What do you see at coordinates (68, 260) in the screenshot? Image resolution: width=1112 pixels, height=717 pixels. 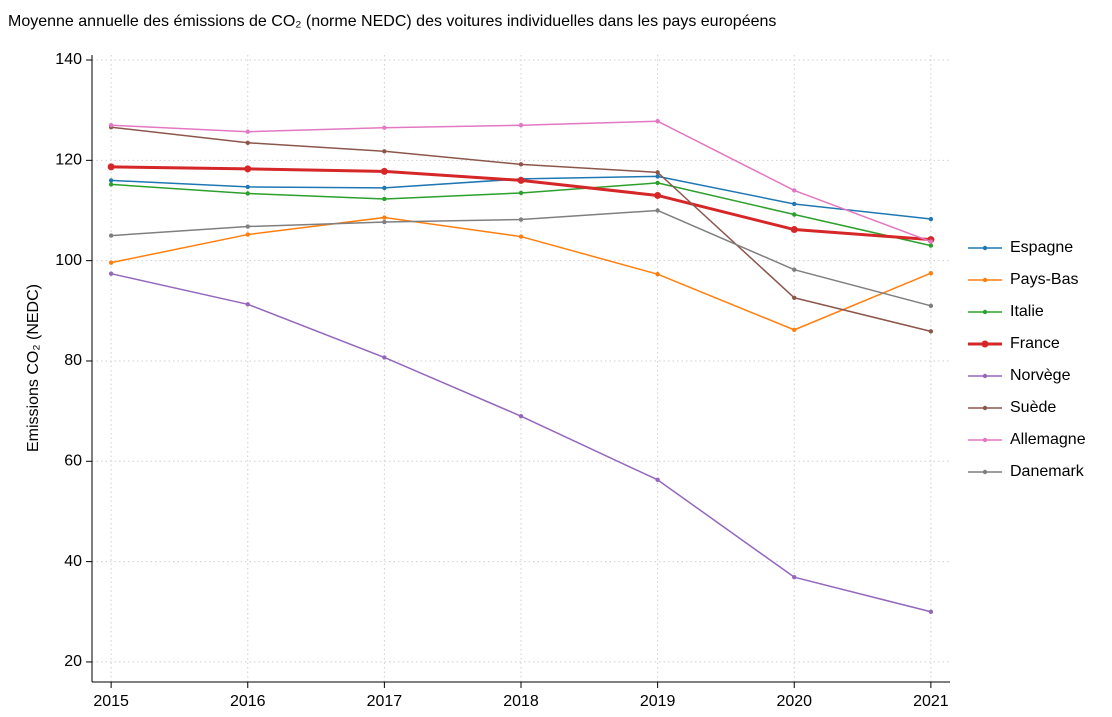 I see `y-tick-label: 100` at bounding box center [68, 260].